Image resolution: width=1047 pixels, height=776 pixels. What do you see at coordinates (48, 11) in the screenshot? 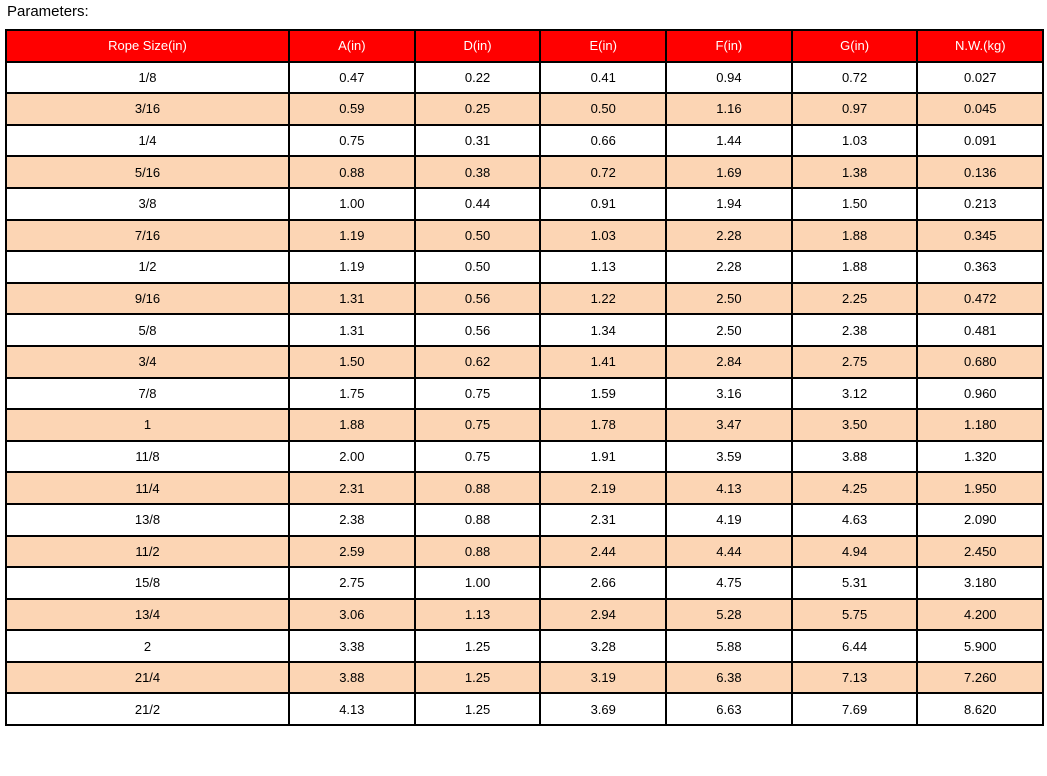
I see `section-title: Parameters:` at bounding box center [48, 11].